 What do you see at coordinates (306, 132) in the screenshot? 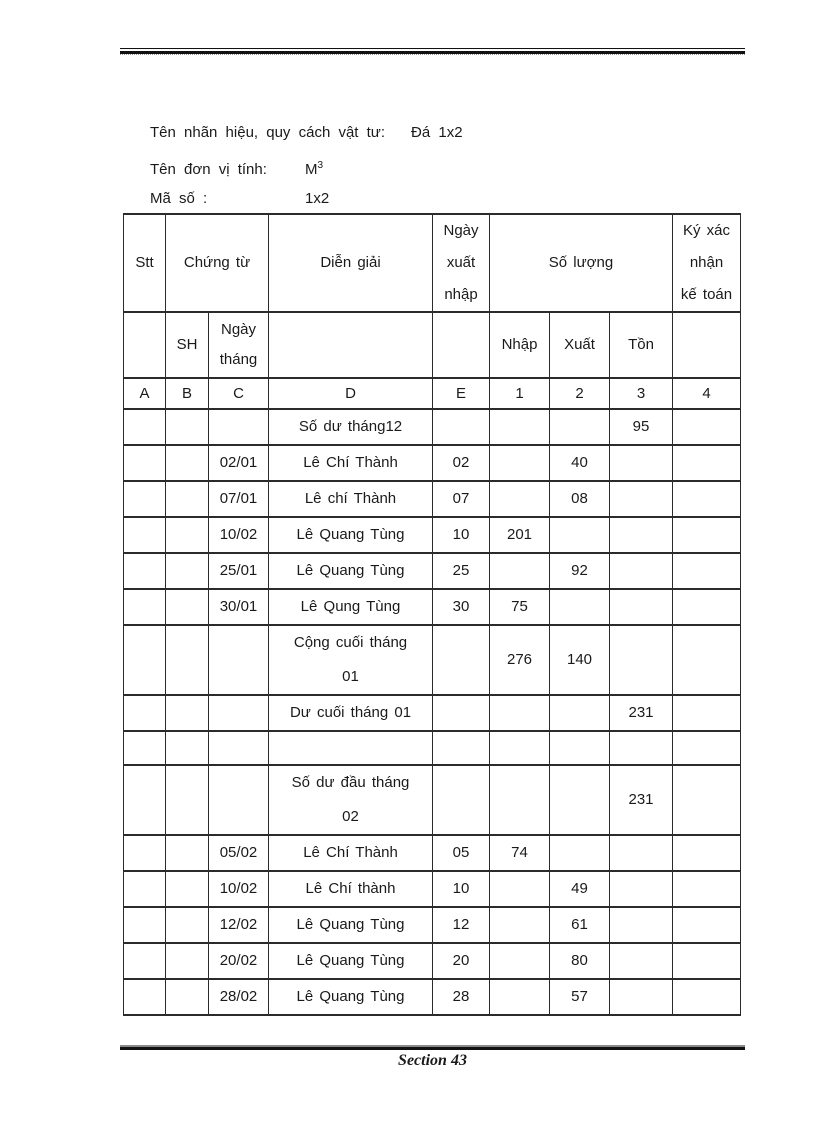
I see `material-name-line: Tên nhãn hiệu, quy cách vật tư: Đá 1x2` at bounding box center [306, 132].